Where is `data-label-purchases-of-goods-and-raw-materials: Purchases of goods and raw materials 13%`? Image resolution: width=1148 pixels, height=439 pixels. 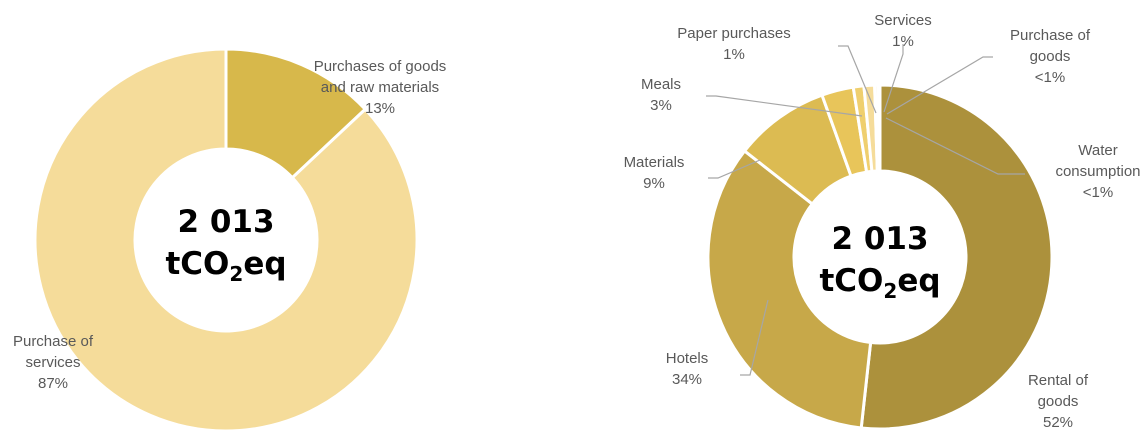
data-label-purchases-of-goods-and-raw-materials: Purchases of goods and raw materials 13% is located at coordinates (380, 87).